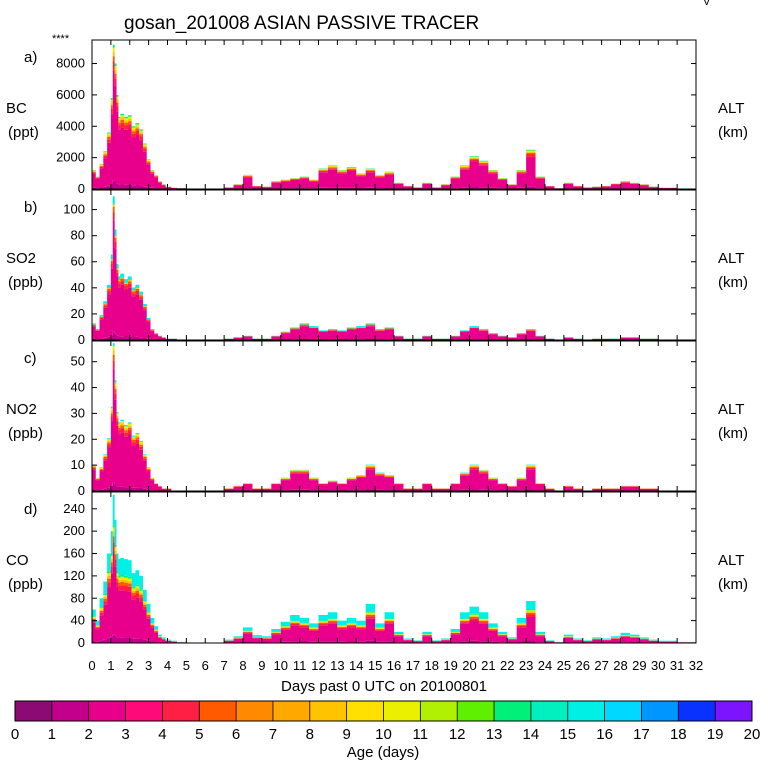 This screenshot has width=768, height=768. What do you see at coordinates (70, 125) in the screenshot?
I see `y-tick-label: 4000` at bounding box center [70, 125].